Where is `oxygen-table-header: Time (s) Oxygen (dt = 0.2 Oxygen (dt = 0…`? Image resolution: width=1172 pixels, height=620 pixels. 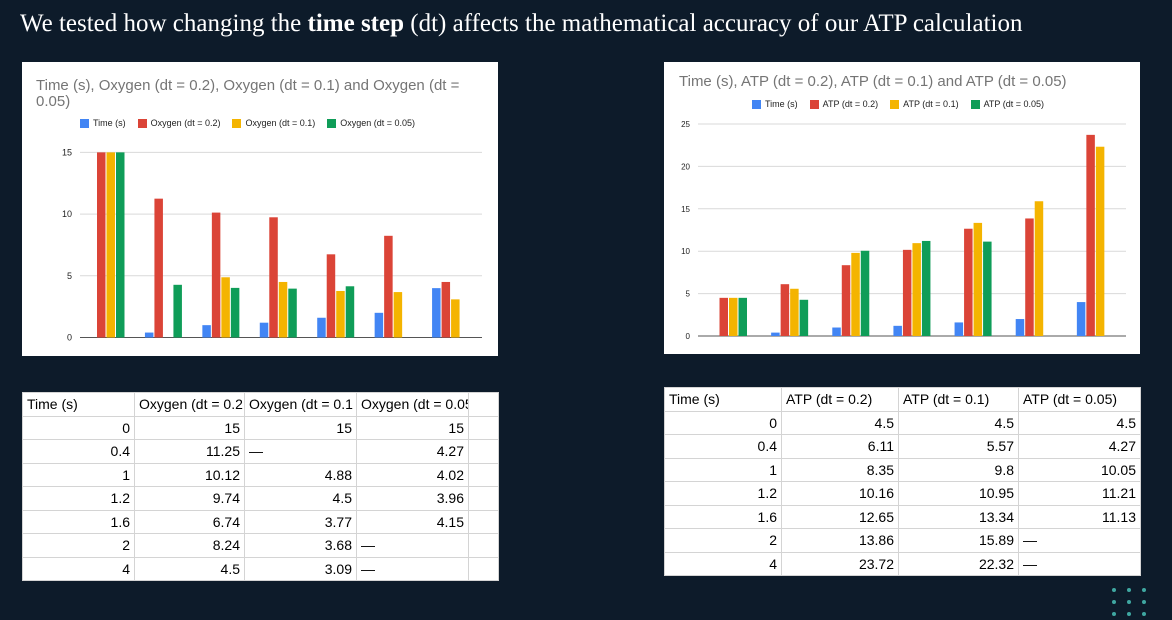
oxygen-table-header: Time (s) Oxygen (dt = 0.2 Oxygen (dt = 0… is located at coordinates (260, 404).